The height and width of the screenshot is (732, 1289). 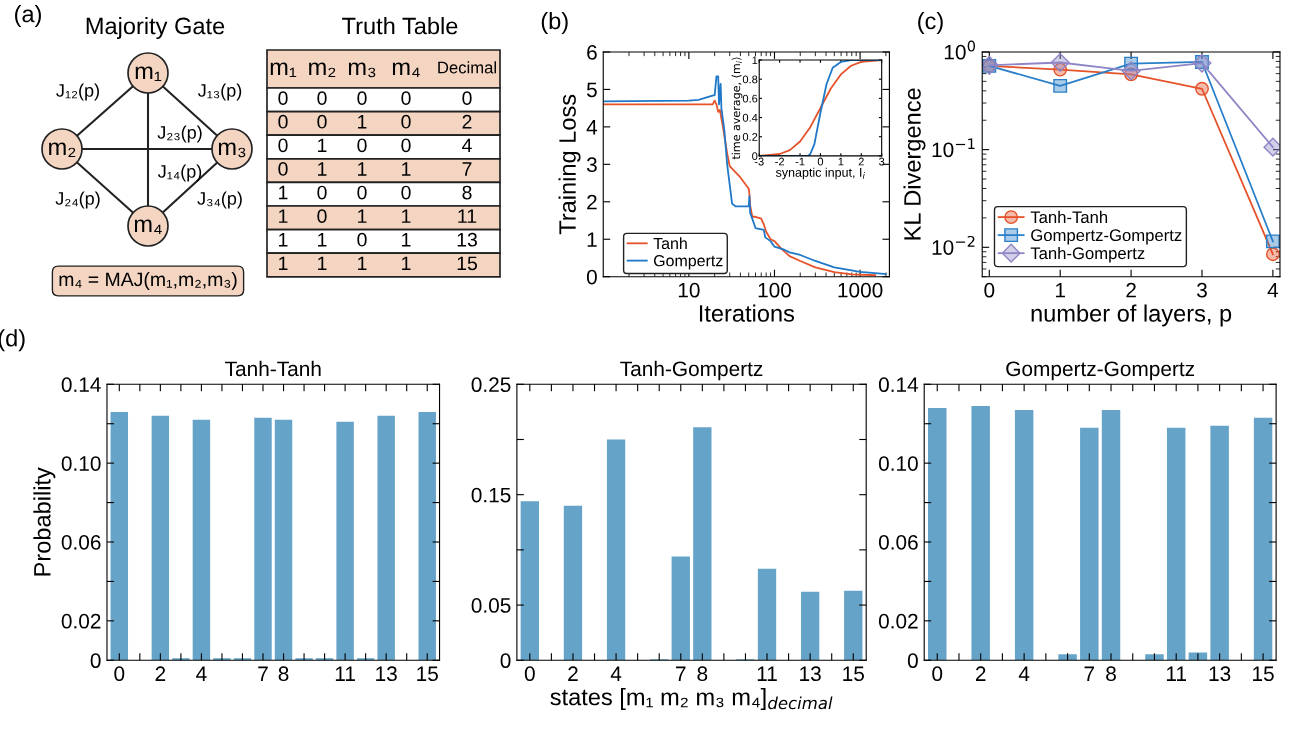 What do you see at coordinates (62, 150) in the screenshot?
I see `category-label: m₂` at bounding box center [62, 150].